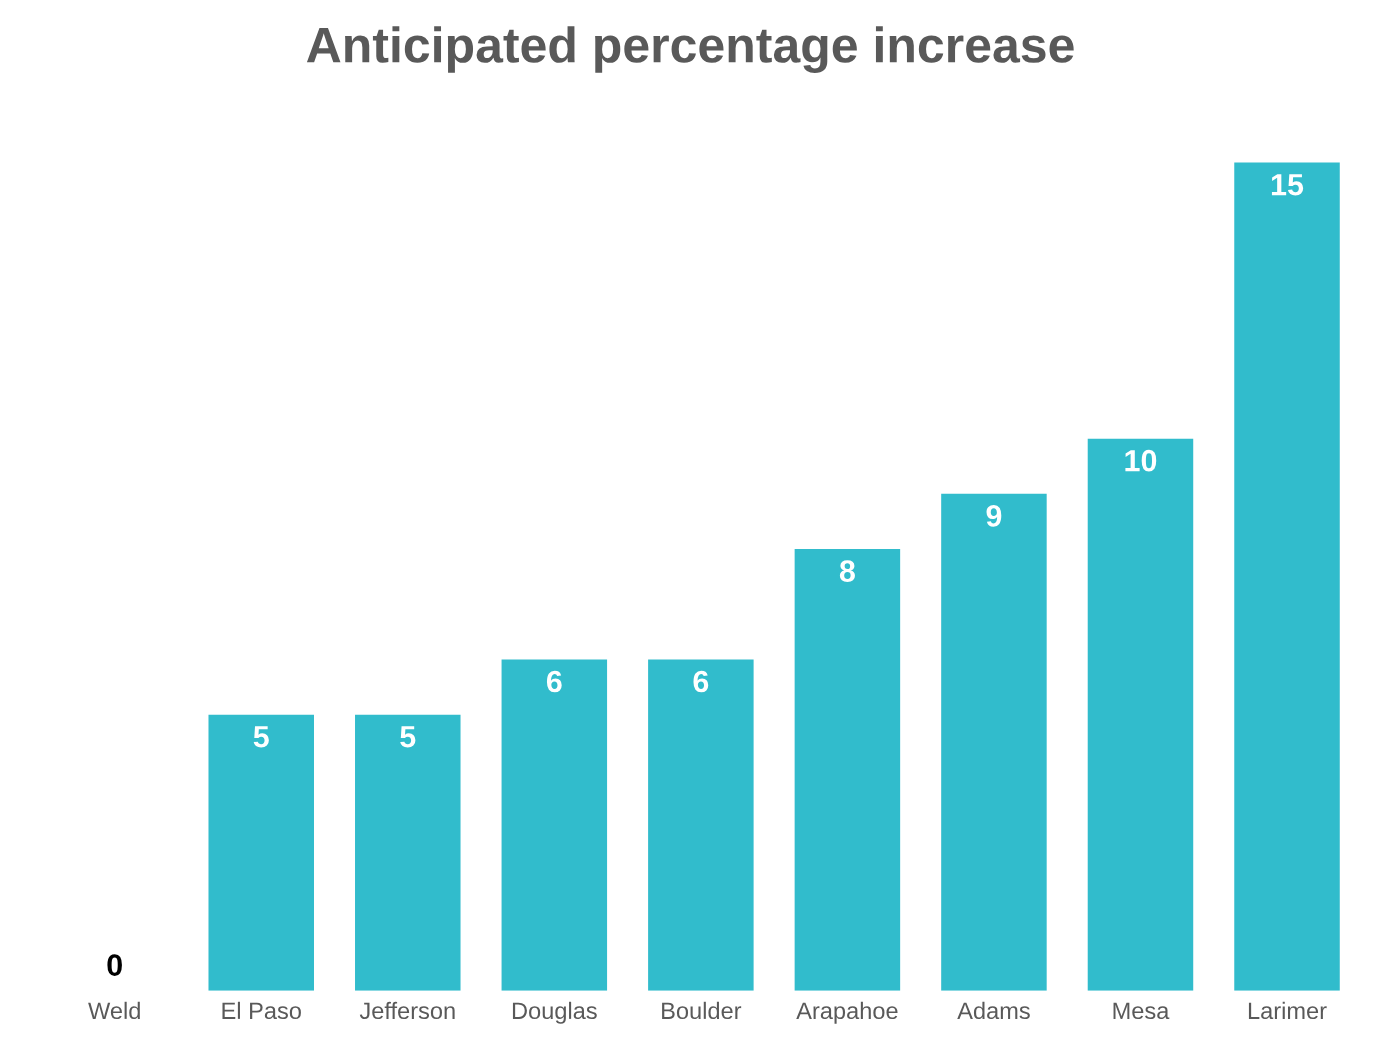 The height and width of the screenshot is (1045, 1381). Describe the element at coordinates (690, 49) in the screenshot. I see `chart-title: Anticipated percentage increase` at that location.